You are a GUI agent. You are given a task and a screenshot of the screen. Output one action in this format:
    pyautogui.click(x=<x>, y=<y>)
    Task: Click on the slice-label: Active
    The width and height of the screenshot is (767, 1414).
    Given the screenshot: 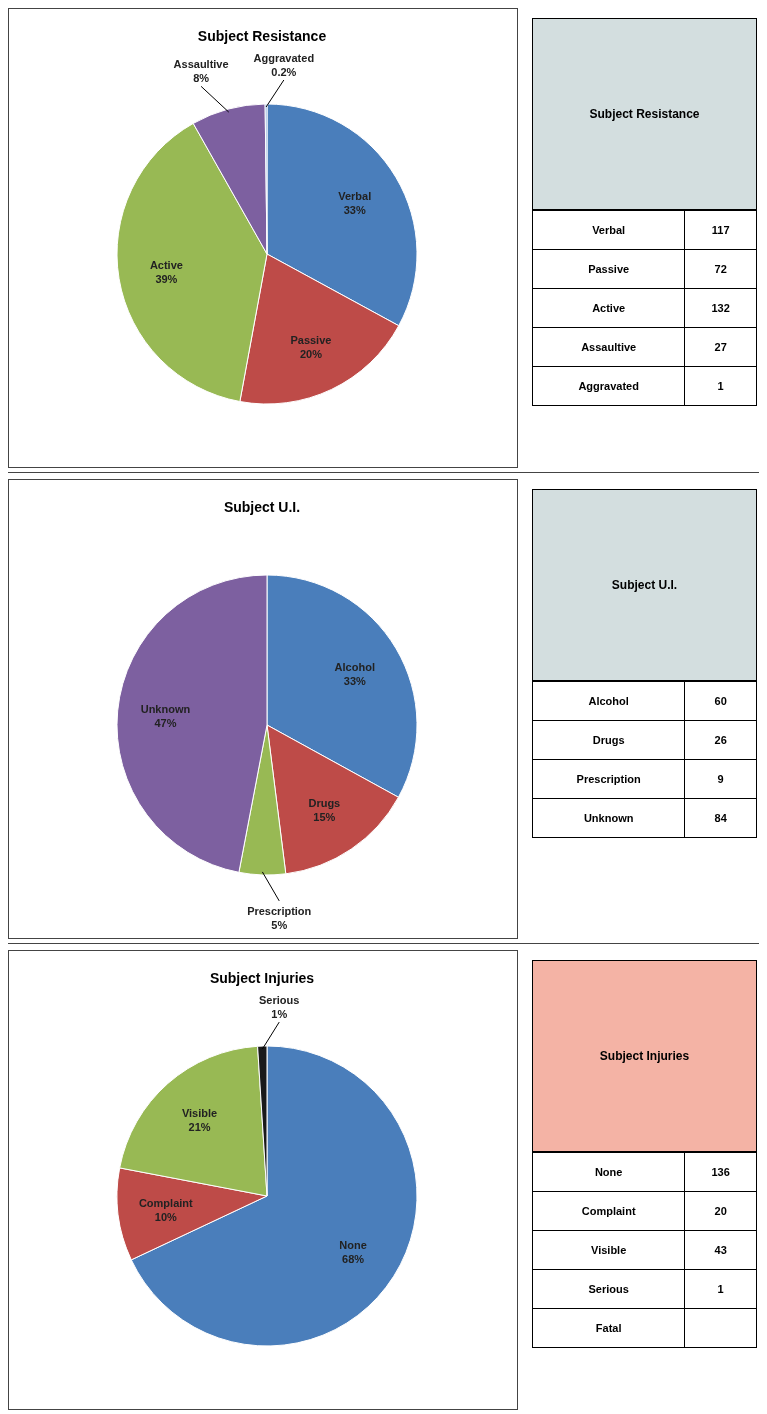 What is the action you would take?
    pyautogui.click(x=166, y=264)
    